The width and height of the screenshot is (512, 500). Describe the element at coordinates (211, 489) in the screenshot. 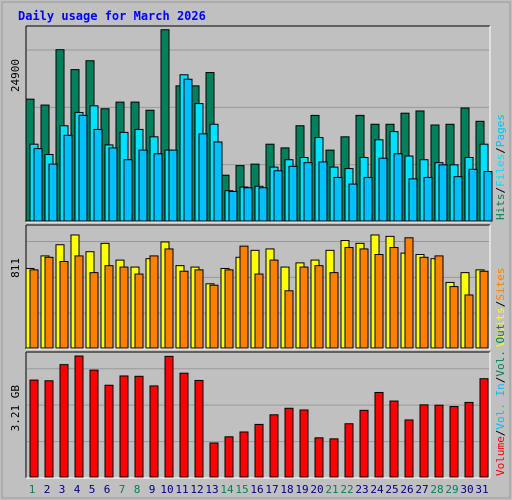

I see `x-tick-label: 13` at that location.